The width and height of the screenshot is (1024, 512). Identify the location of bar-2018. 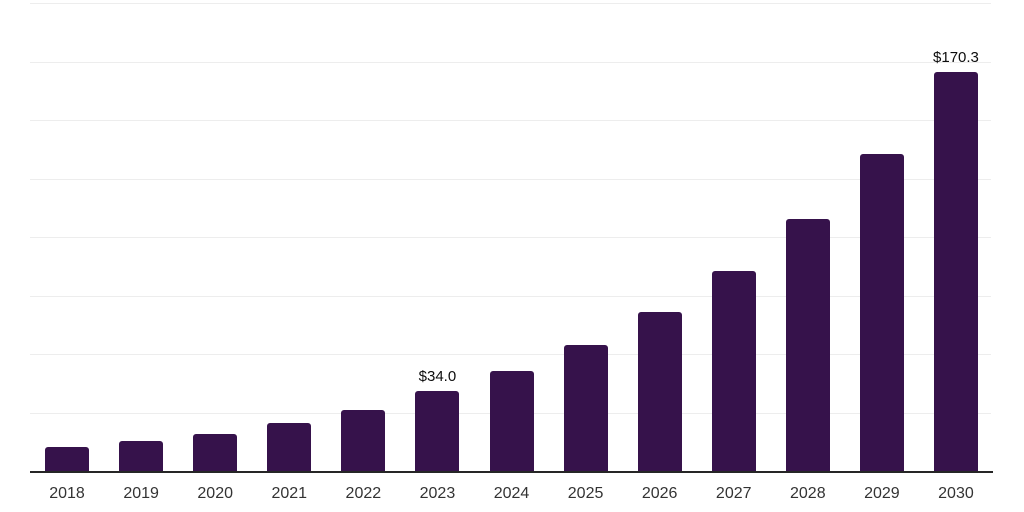
(67, 459).